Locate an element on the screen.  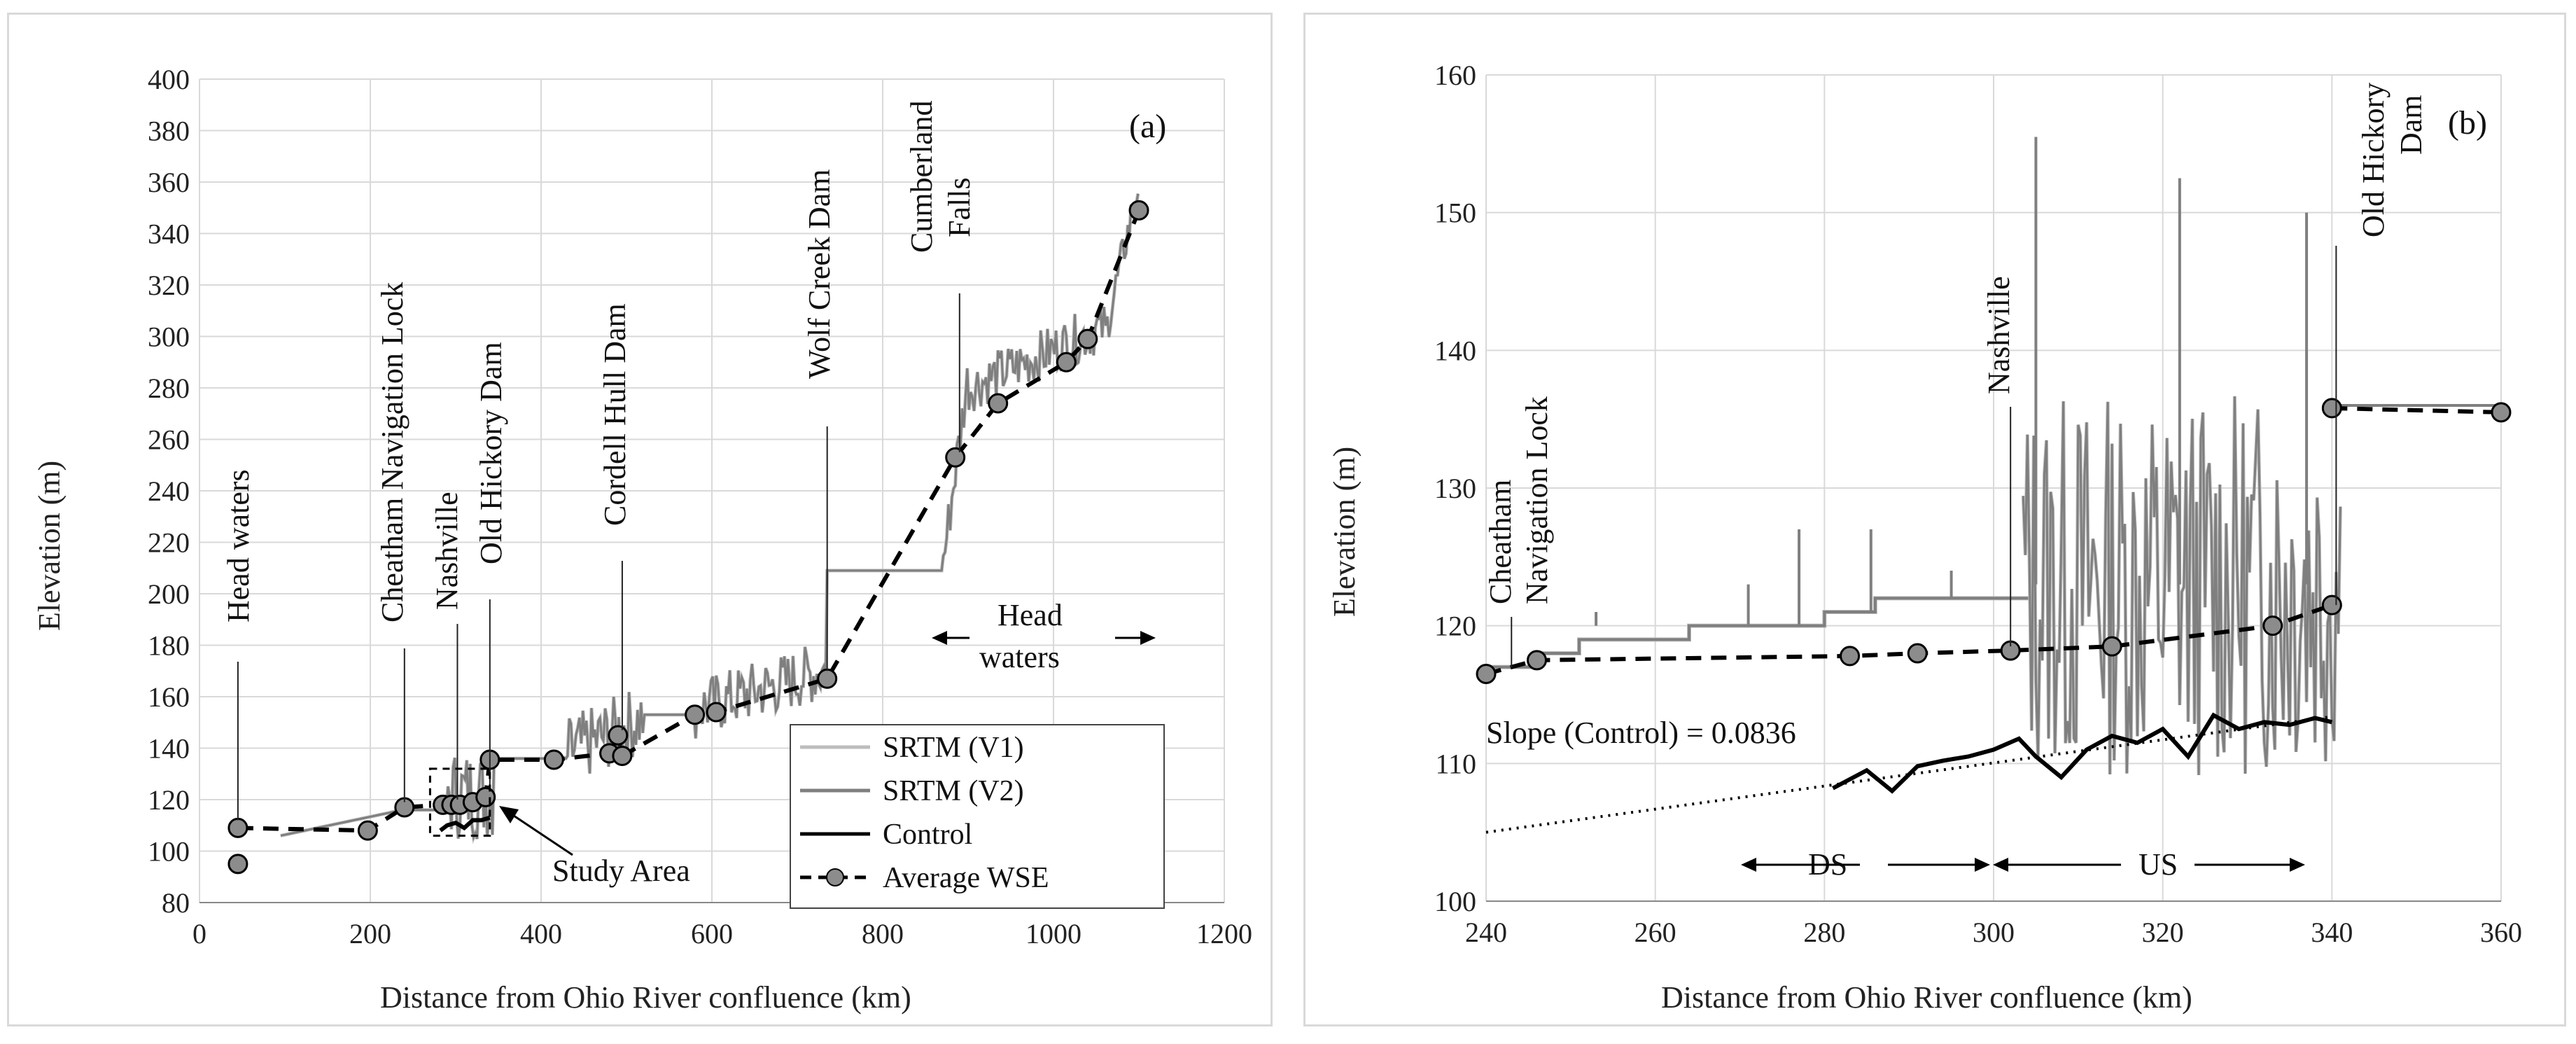
a-legend: SRTM (V1) SRTM (V2) Control Average WSE is located at coordinates (977, 816).